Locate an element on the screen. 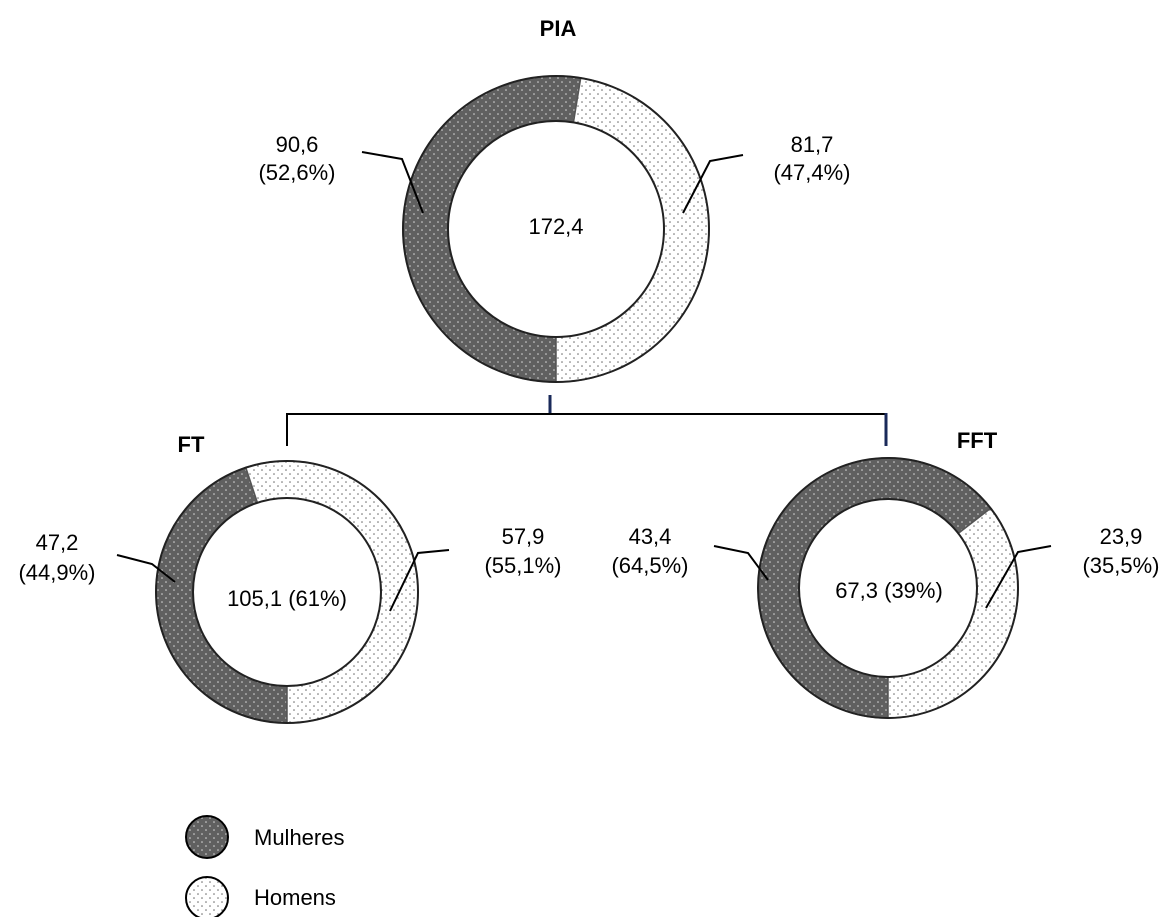  connector-tree is located at coordinates (587, 420).